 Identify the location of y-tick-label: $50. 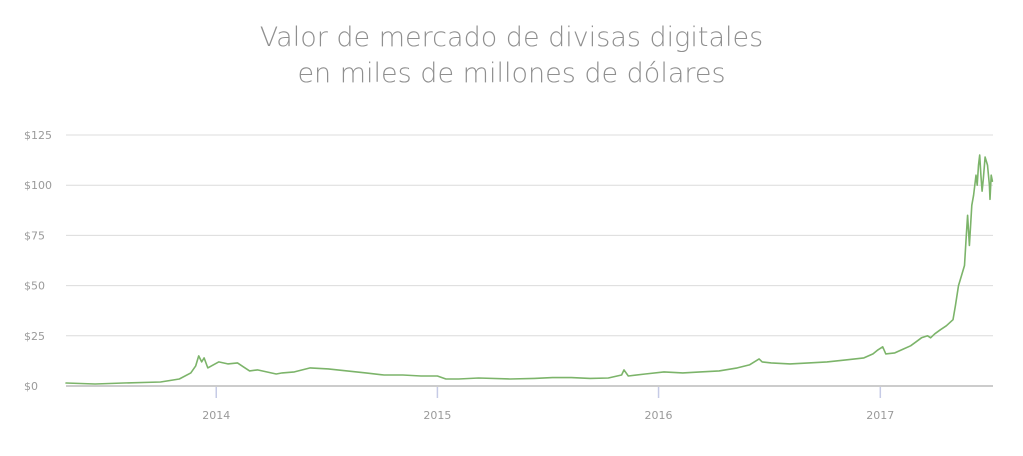
(34, 286).